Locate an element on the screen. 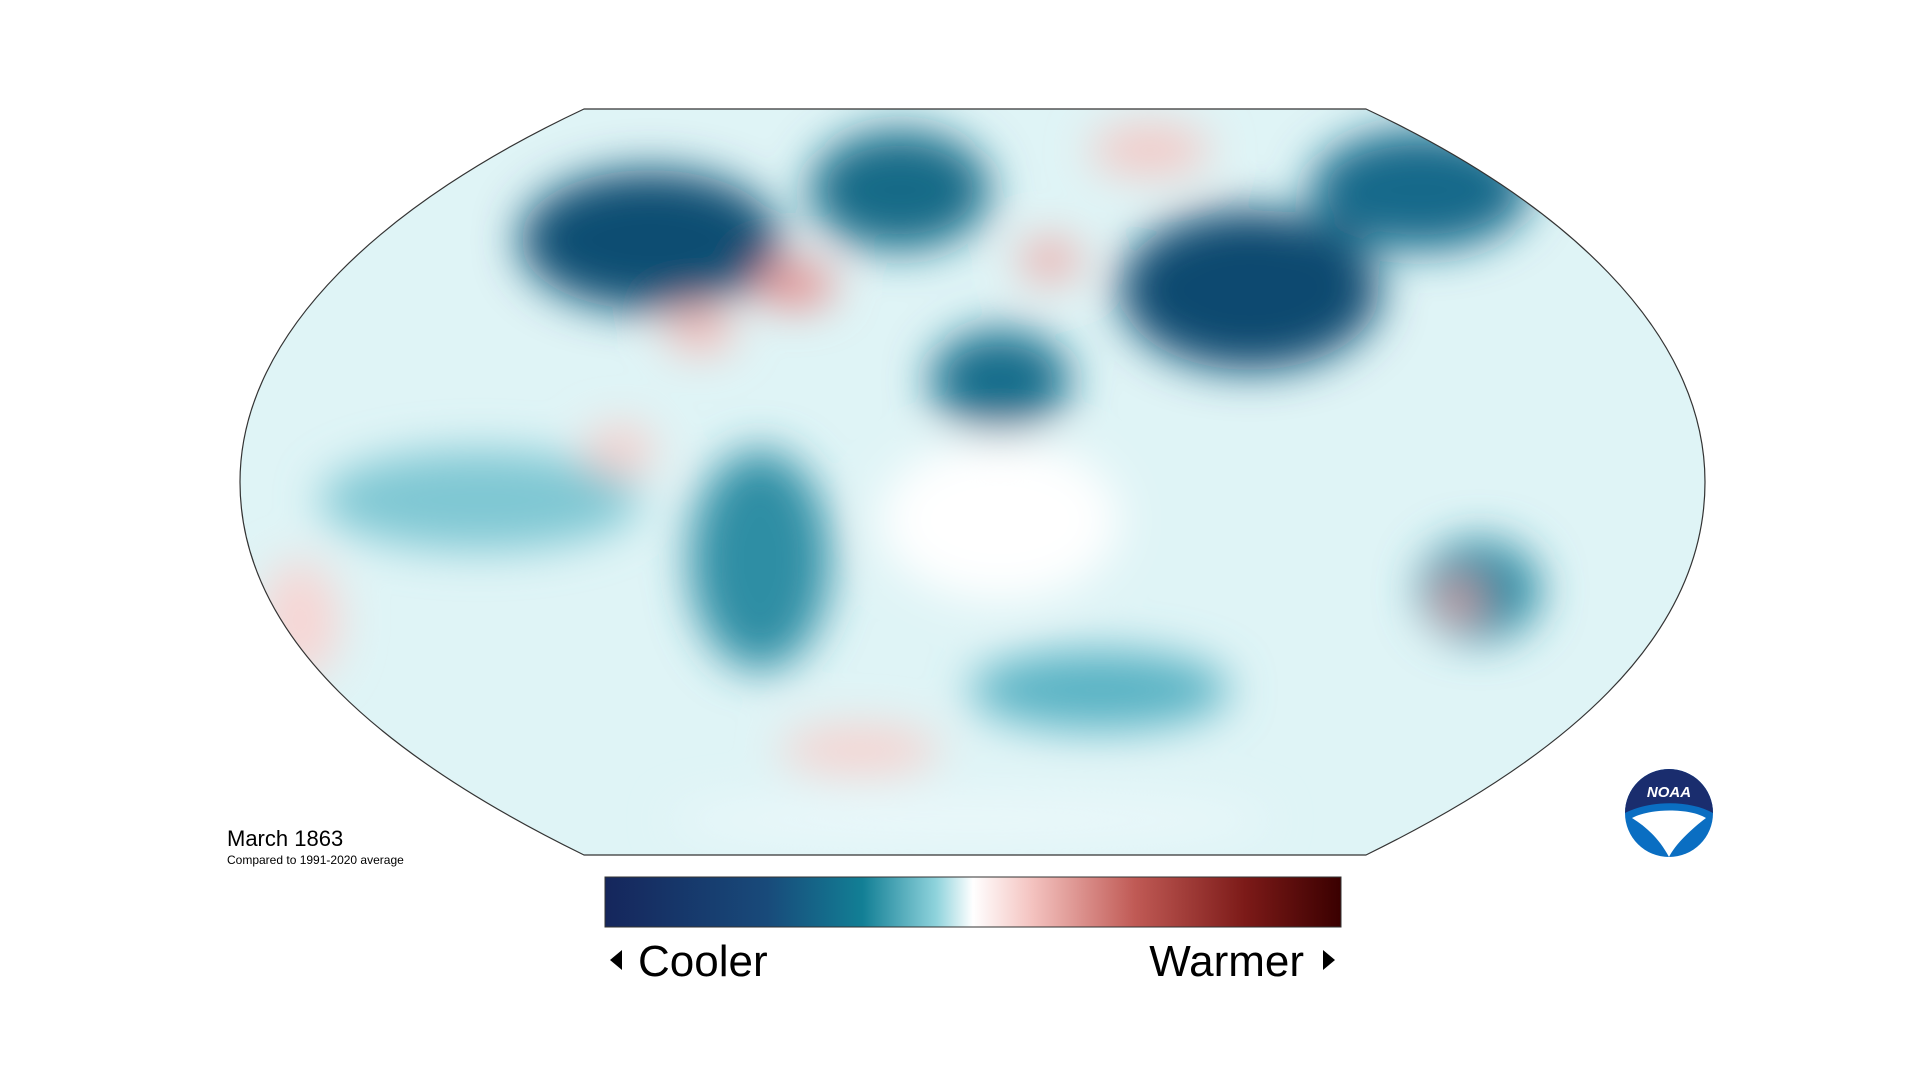 The image size is (1920, 1080). logo-text: NOAA is located at coordinates (1669, 792).